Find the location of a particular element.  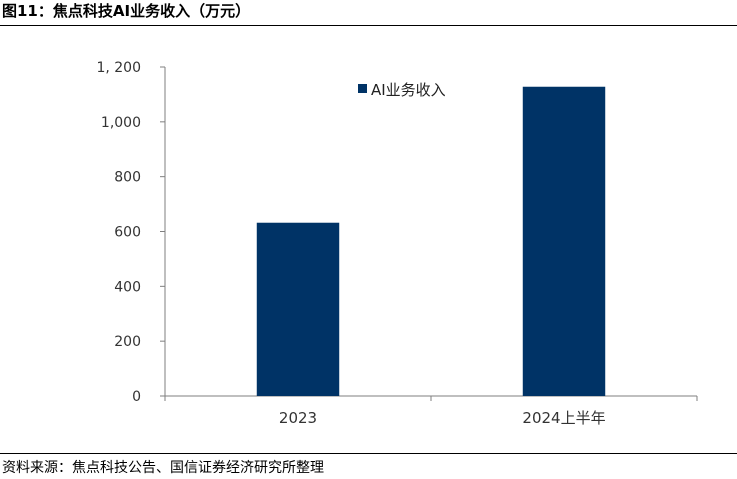

y-tick-label: 800 is located at coordinates (127, 178).